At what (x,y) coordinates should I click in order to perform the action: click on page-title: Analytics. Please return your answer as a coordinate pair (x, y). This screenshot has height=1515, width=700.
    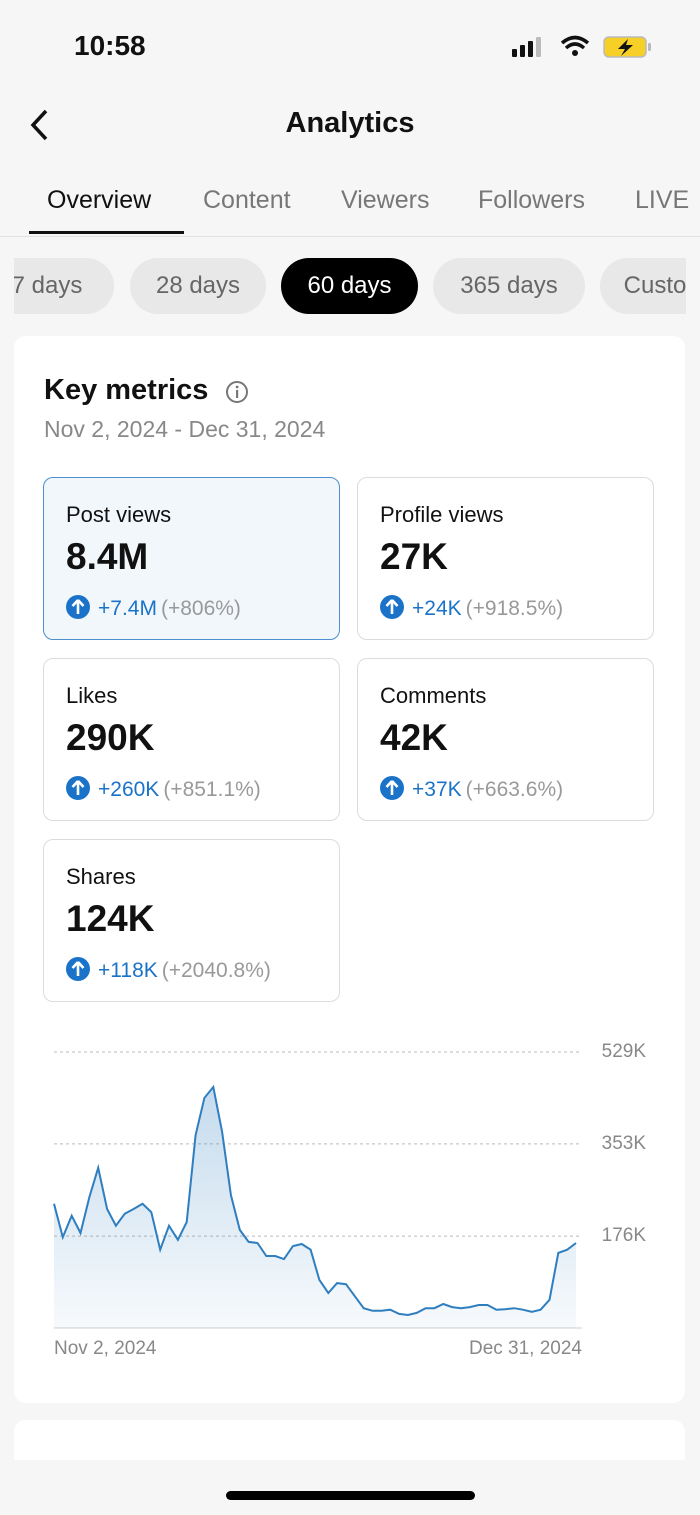
    Looking at the image, I should click on (350, 123).